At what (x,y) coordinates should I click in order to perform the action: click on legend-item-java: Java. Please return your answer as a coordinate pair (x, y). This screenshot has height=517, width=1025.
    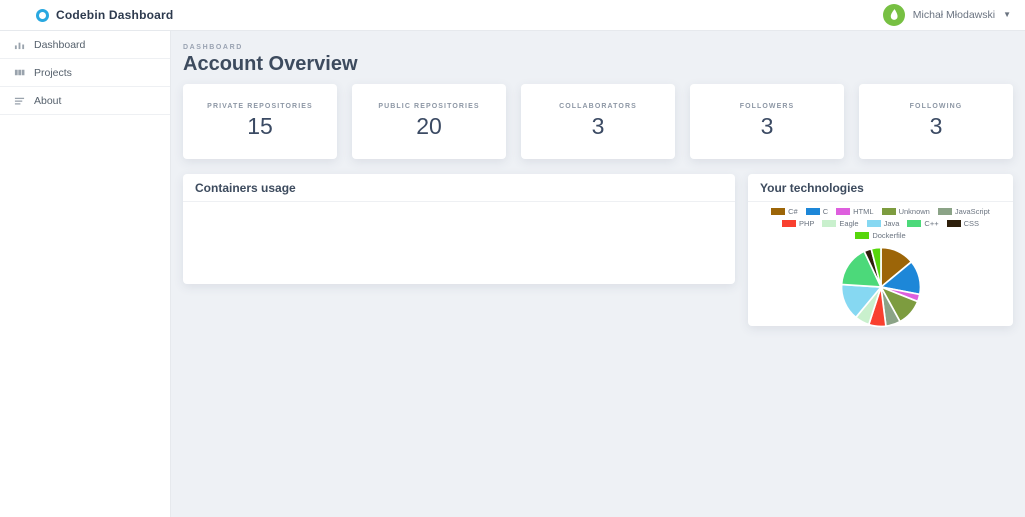
    Looking at the image, I should click on (883, 223).